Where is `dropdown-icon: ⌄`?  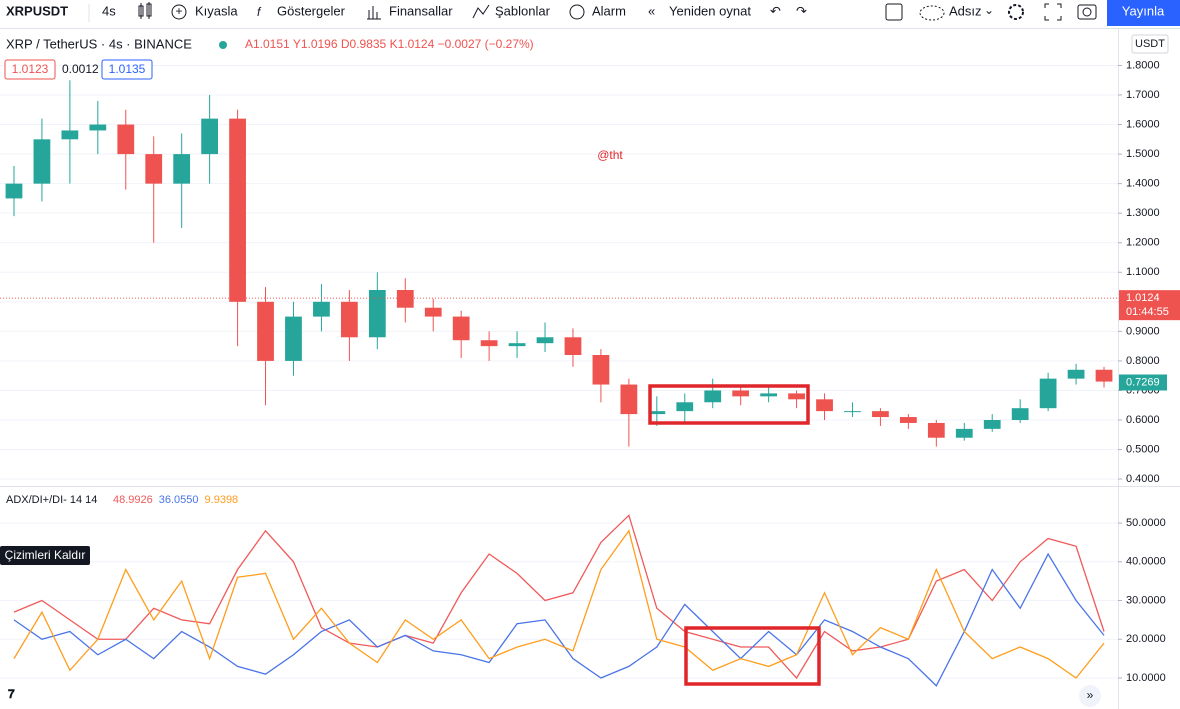 dropdown-icon: ⌄ is located at coordinates (989, 10).